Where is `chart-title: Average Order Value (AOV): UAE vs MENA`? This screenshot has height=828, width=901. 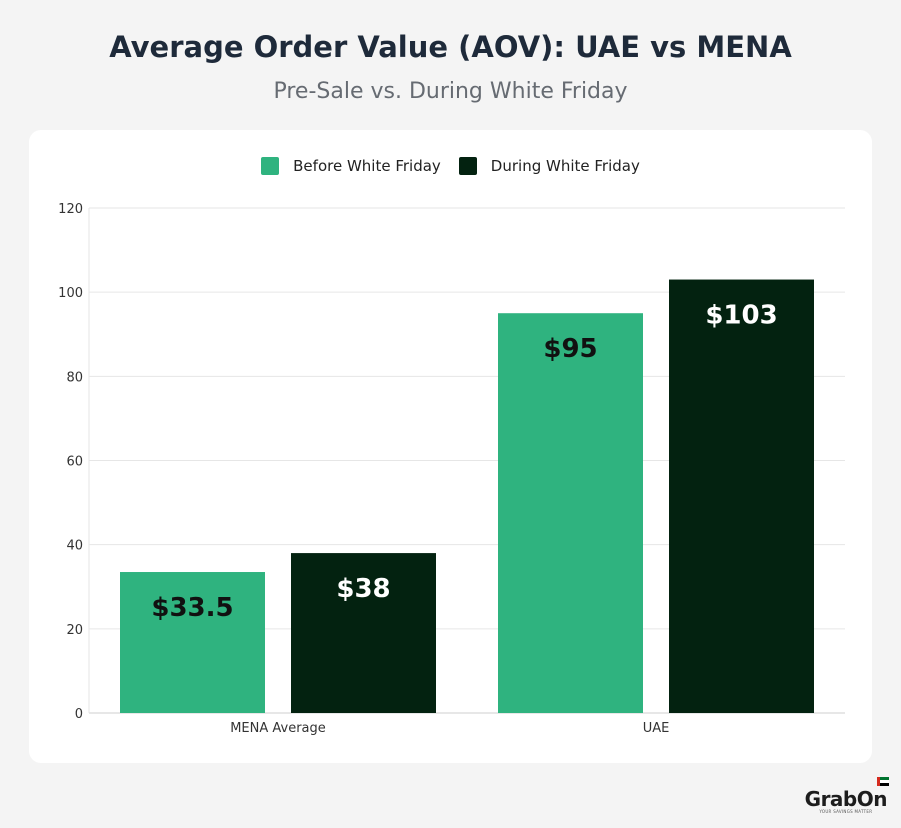
chart-title: Average Order Value (AOV): UAE vs MENA is located at coordinates (450, 47).